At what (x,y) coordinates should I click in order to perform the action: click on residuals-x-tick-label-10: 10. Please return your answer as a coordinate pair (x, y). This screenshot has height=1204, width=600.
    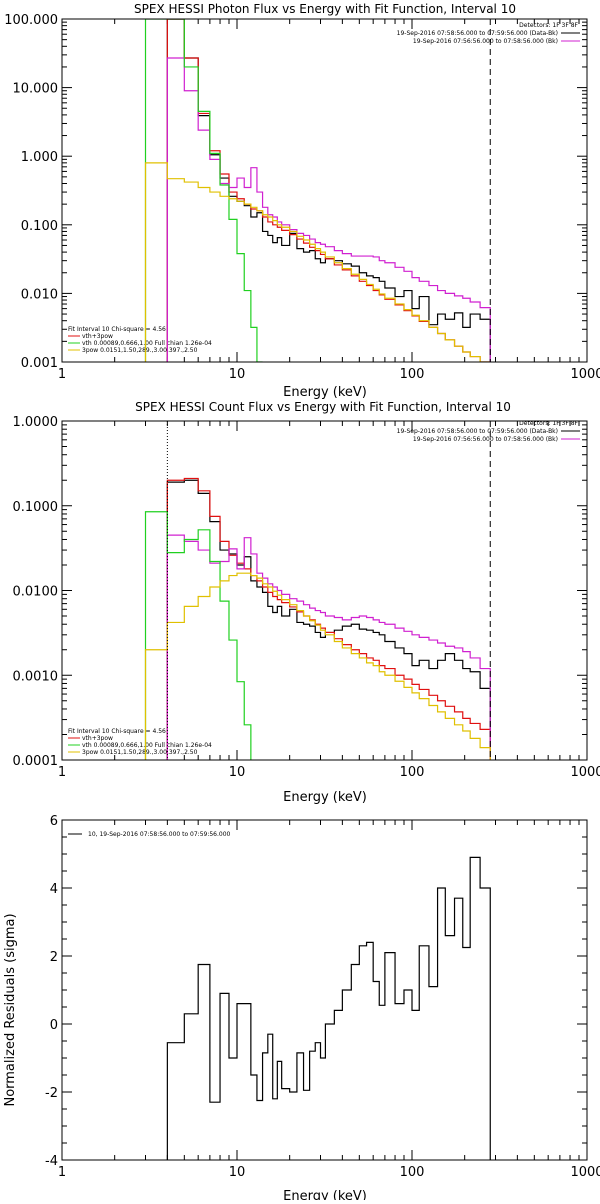
    Looking at the image, I should click on (237, 1172).